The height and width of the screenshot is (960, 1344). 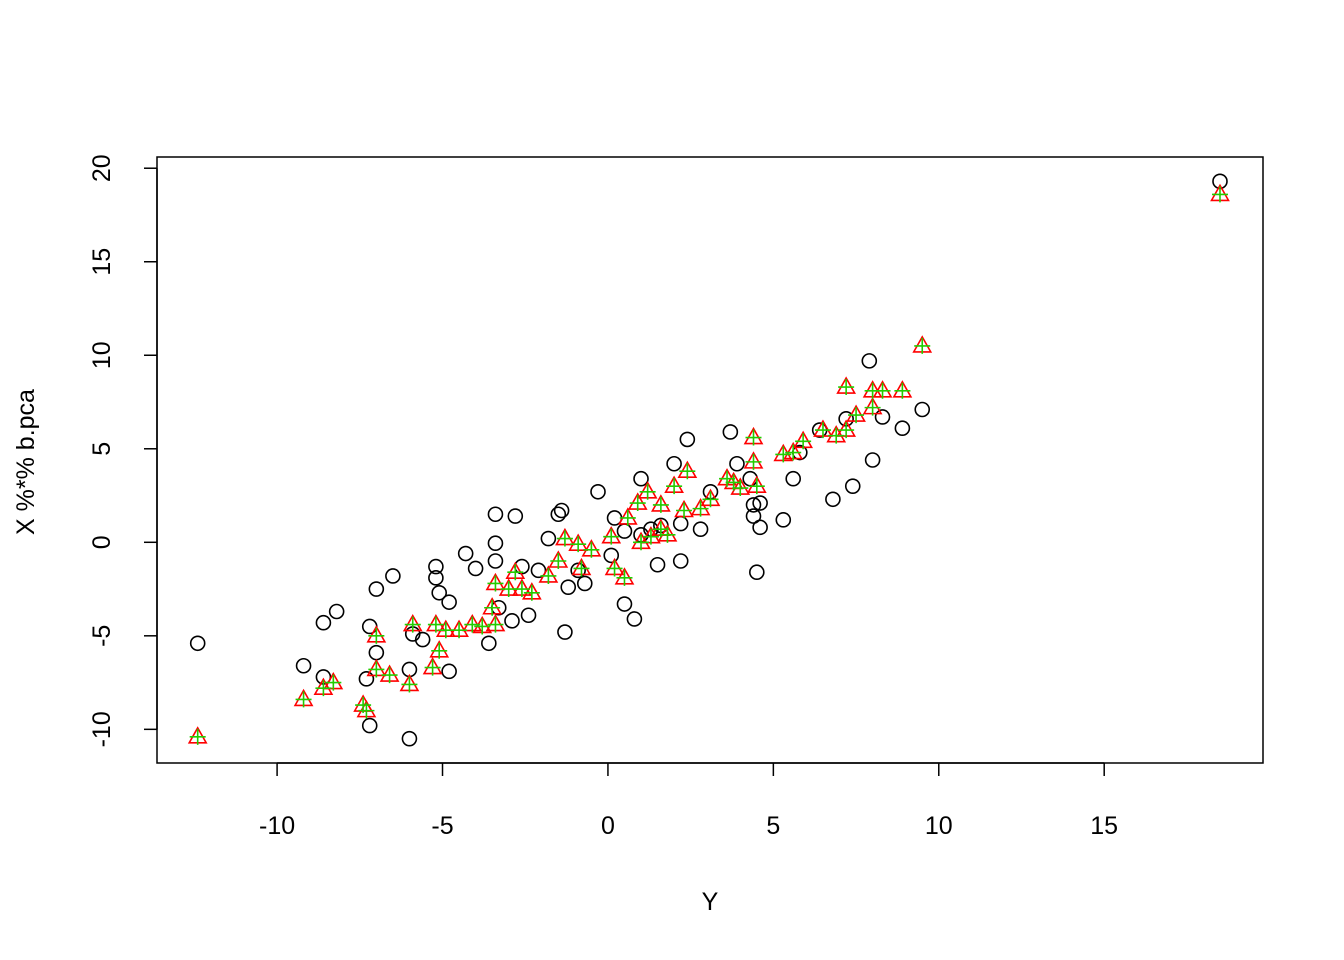 What do you see at coordinates (442, 826) in the screenshot?
I see `x-tick-label: -5` at bounding box center [442, 826].